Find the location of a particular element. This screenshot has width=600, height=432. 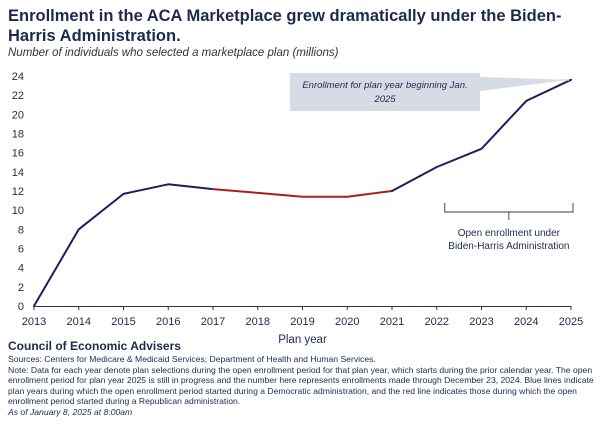

y-tick-label: 2 is located at coordinates (21, 288).